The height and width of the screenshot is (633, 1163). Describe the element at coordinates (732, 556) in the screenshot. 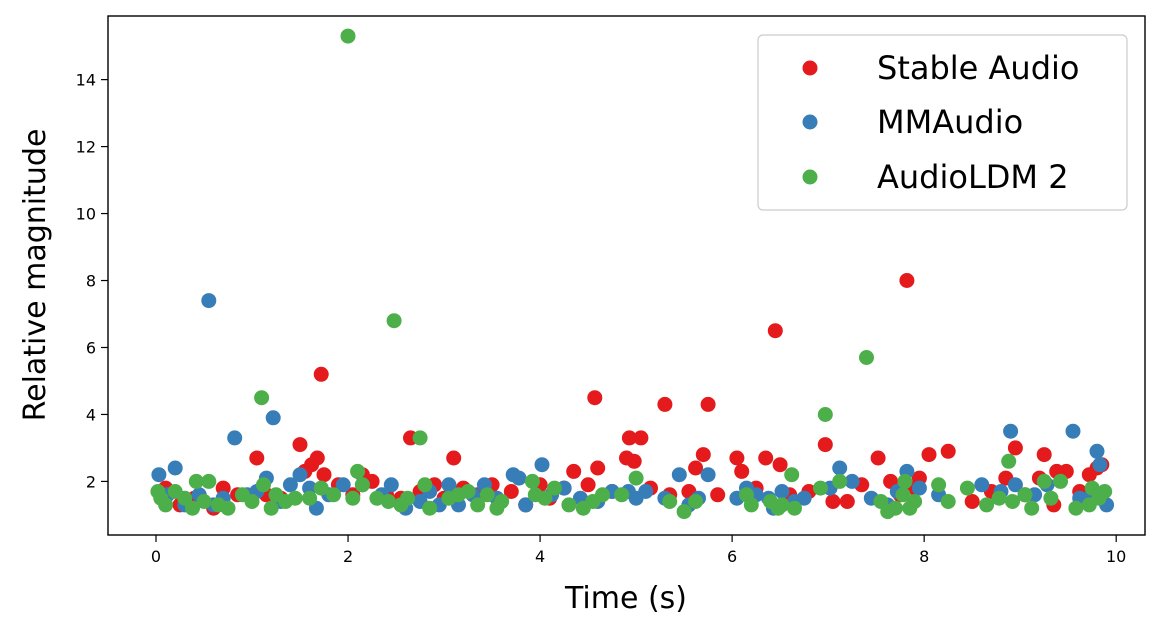

I see `x-tick-label-6: 6` at that location.